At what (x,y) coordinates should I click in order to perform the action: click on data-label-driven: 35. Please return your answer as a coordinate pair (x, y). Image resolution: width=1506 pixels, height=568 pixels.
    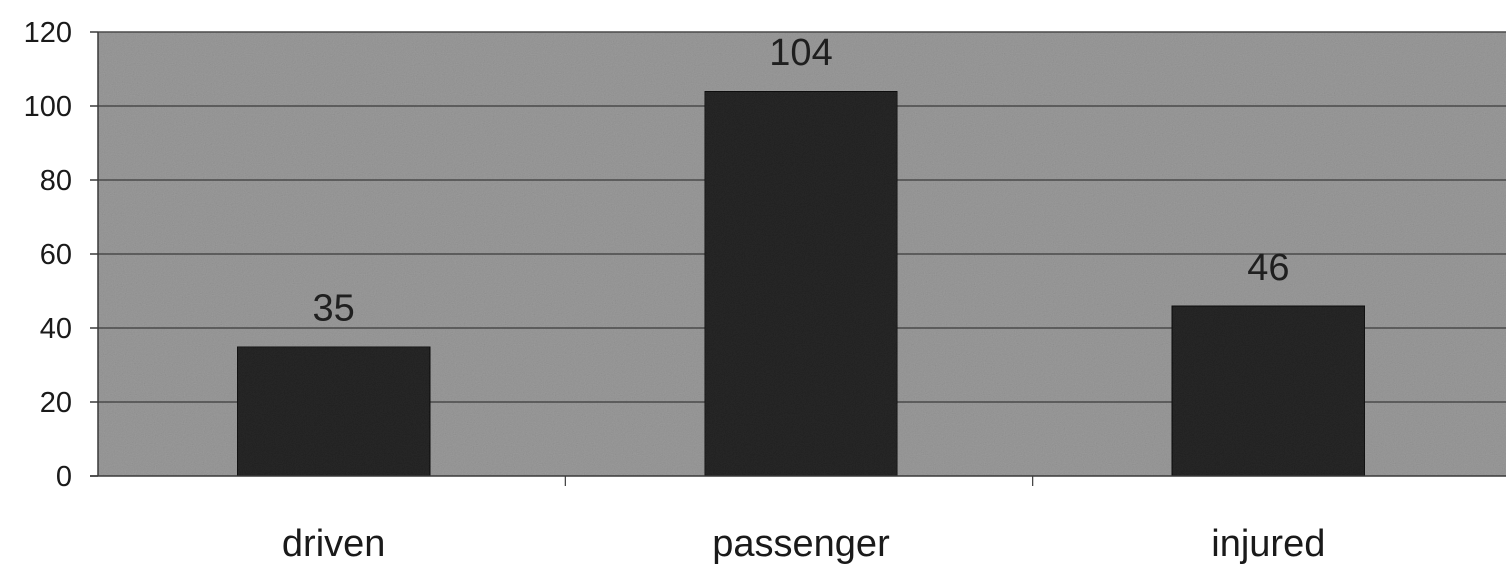
    Looking at the image, I should click on (334, 309).